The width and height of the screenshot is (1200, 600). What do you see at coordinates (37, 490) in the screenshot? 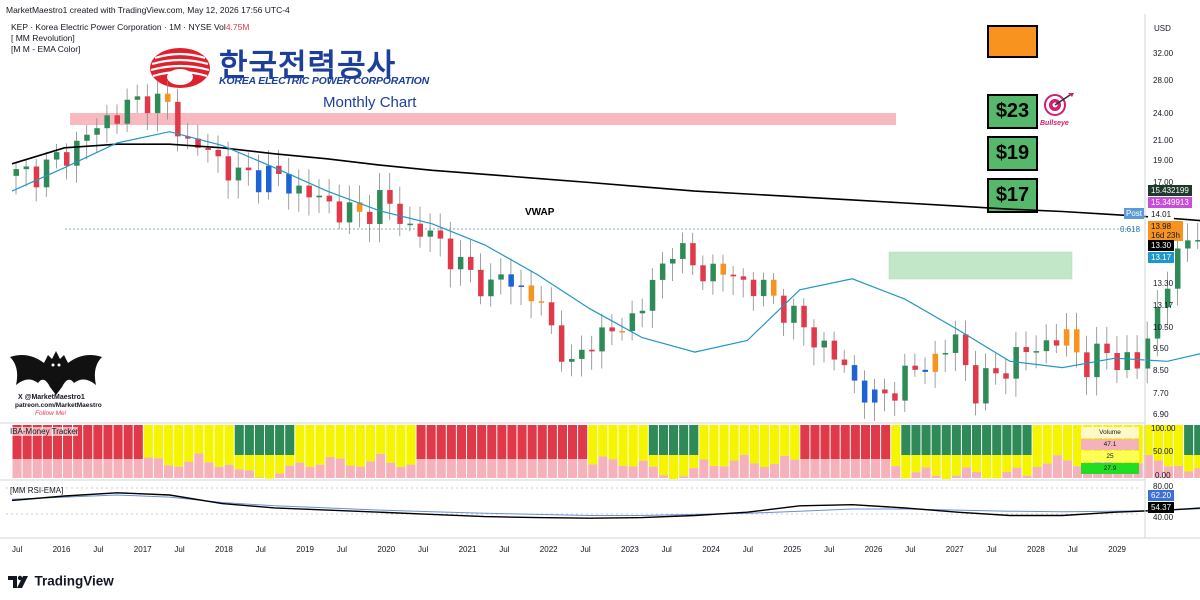
I see `rsi-title: [MM RSI-EMA]` at bounding box center [37, 490].